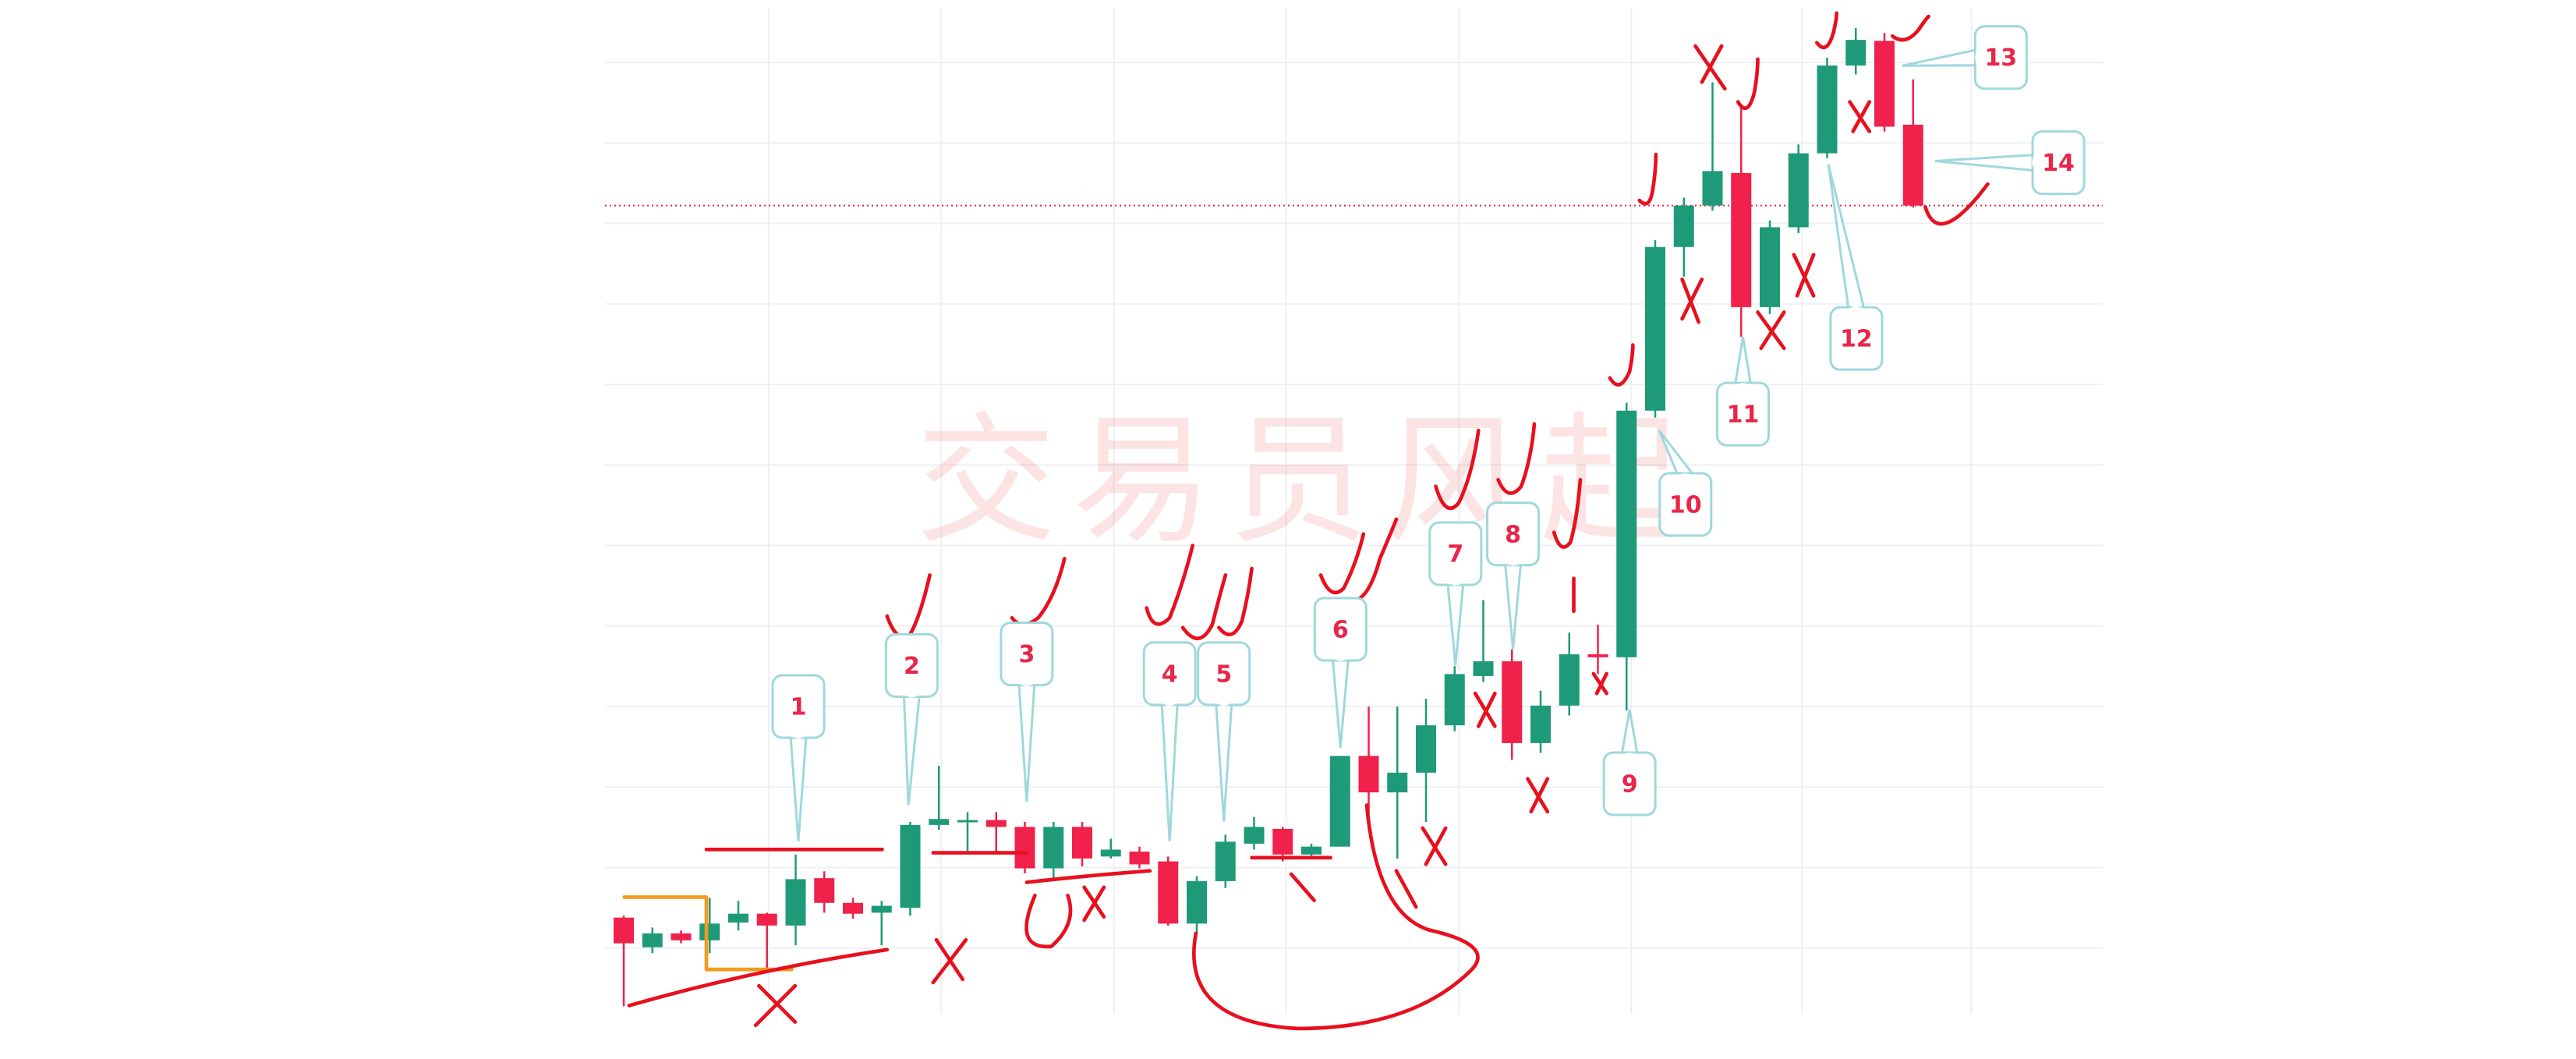 The height and width of the screenshot is (1059, 2576). I want to click on callout-label: 6, so click(1340, 629).